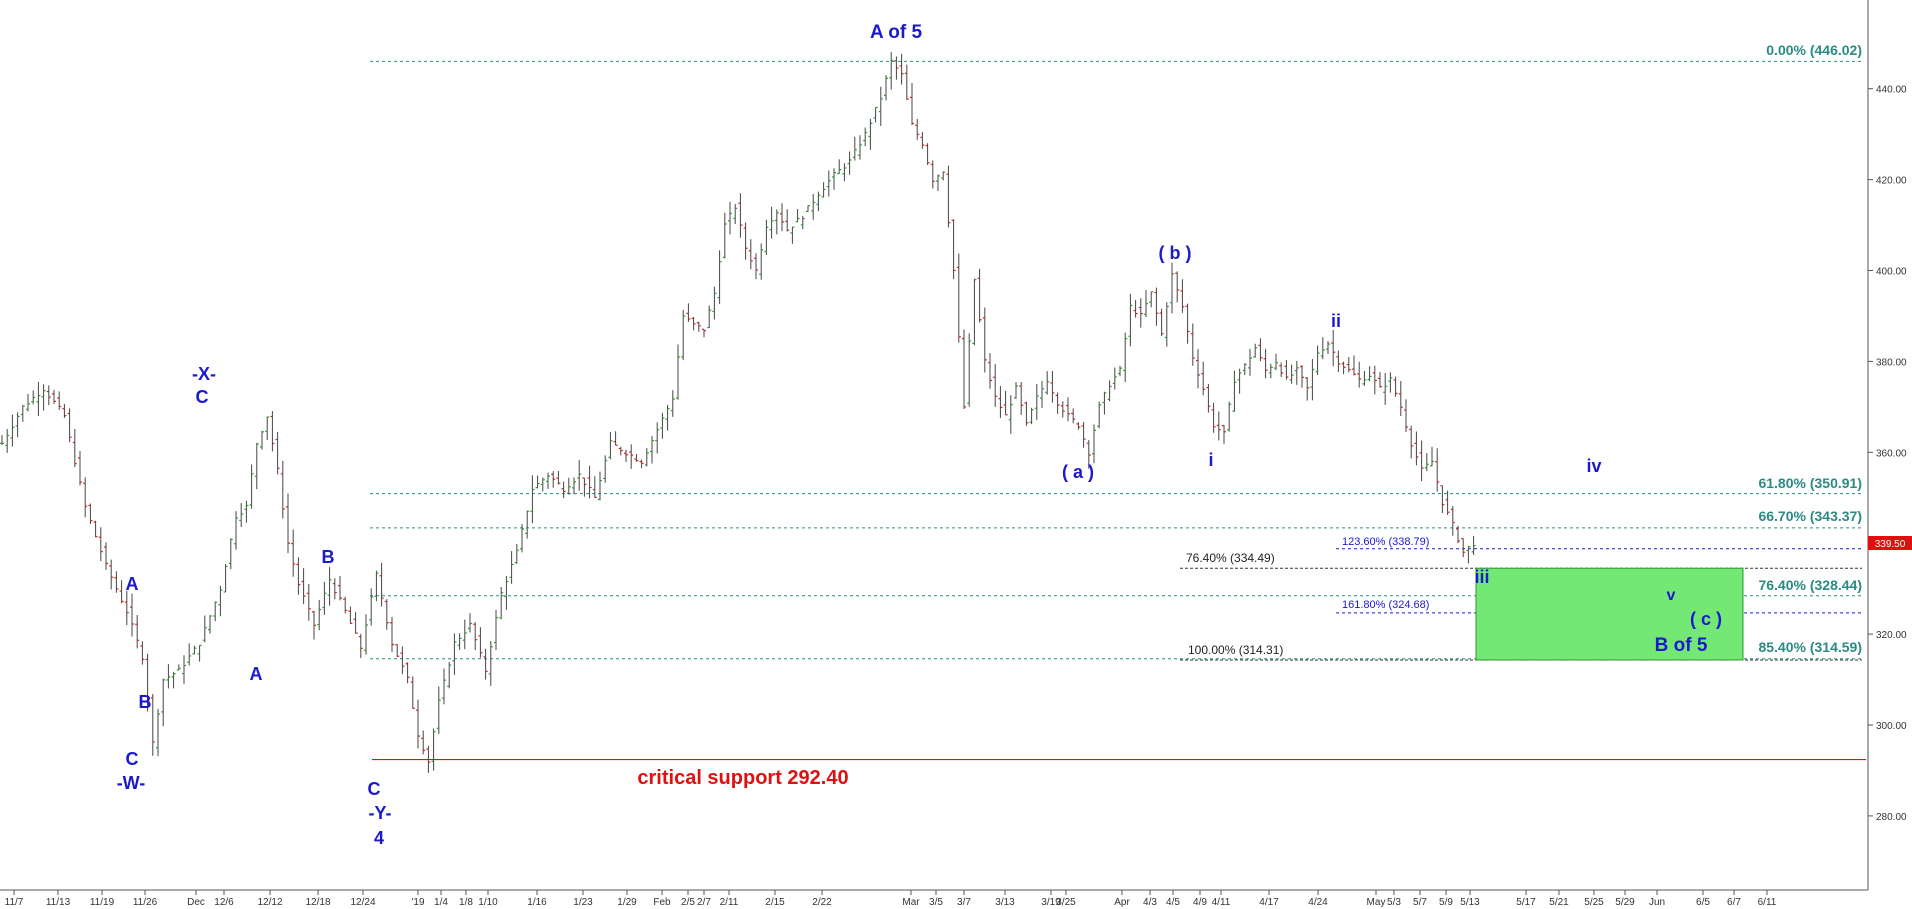 This screenshot has height=909, width=1912. What do you see at coordinates (1385, 605) in the screenshot?
I see `extension-label-1618: 161.80% (324.68)` at bounding box center [1385, 605].